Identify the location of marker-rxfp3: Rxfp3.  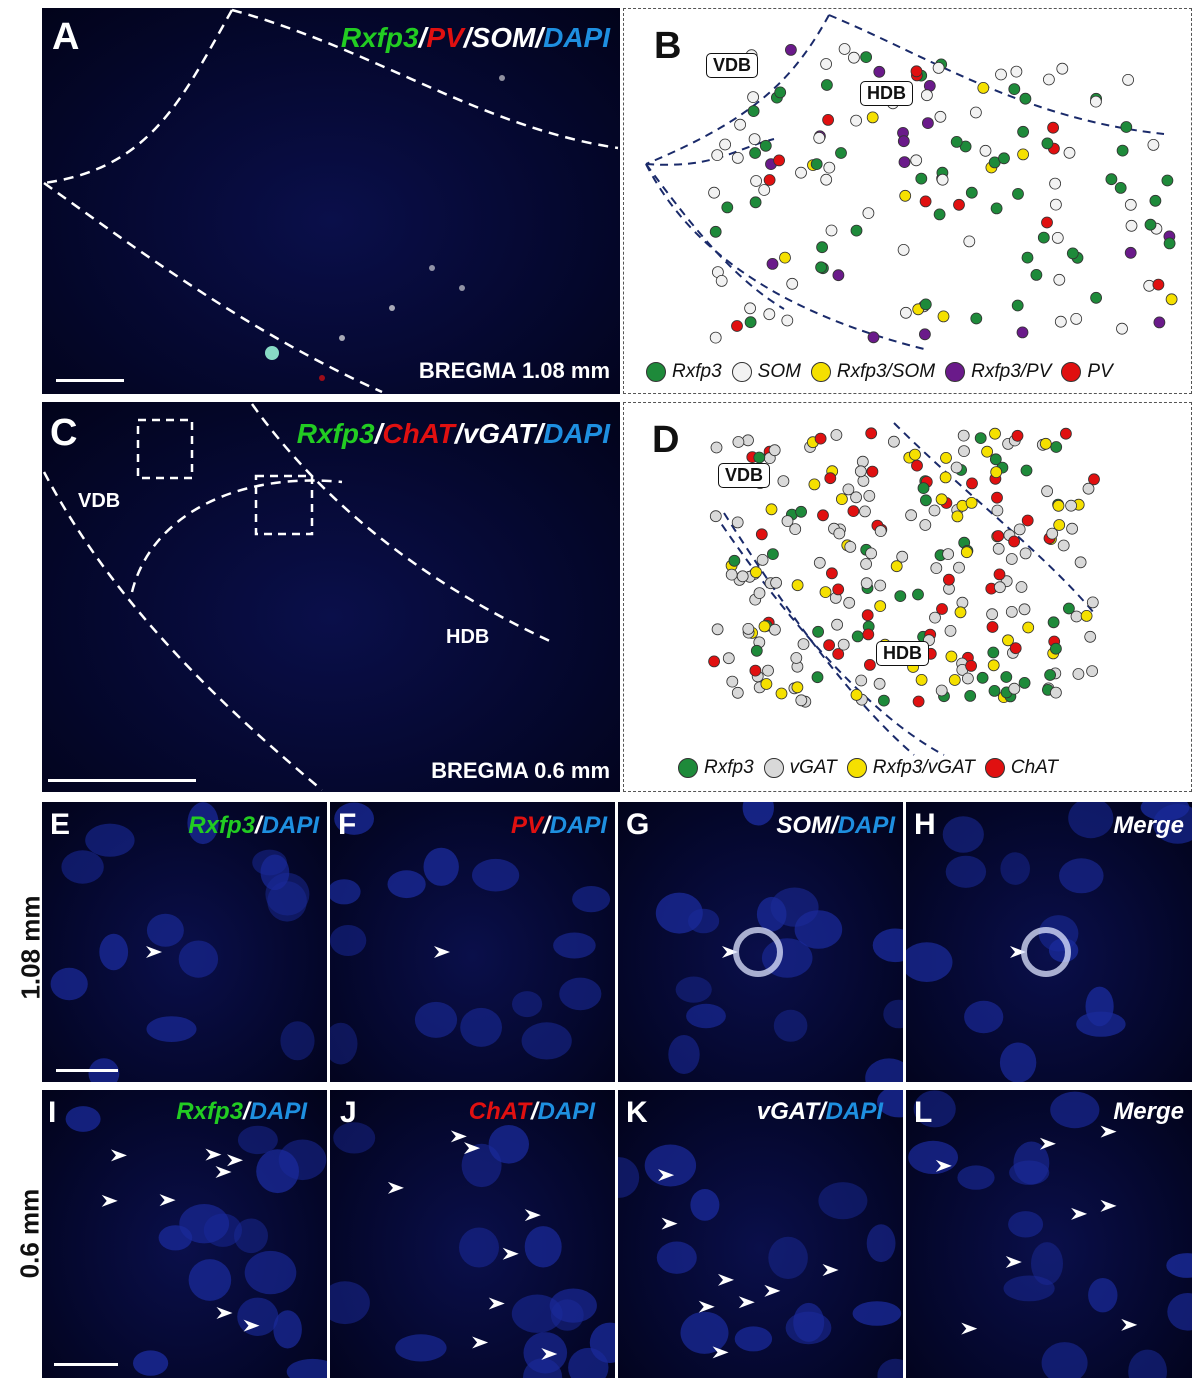
(221, 825).